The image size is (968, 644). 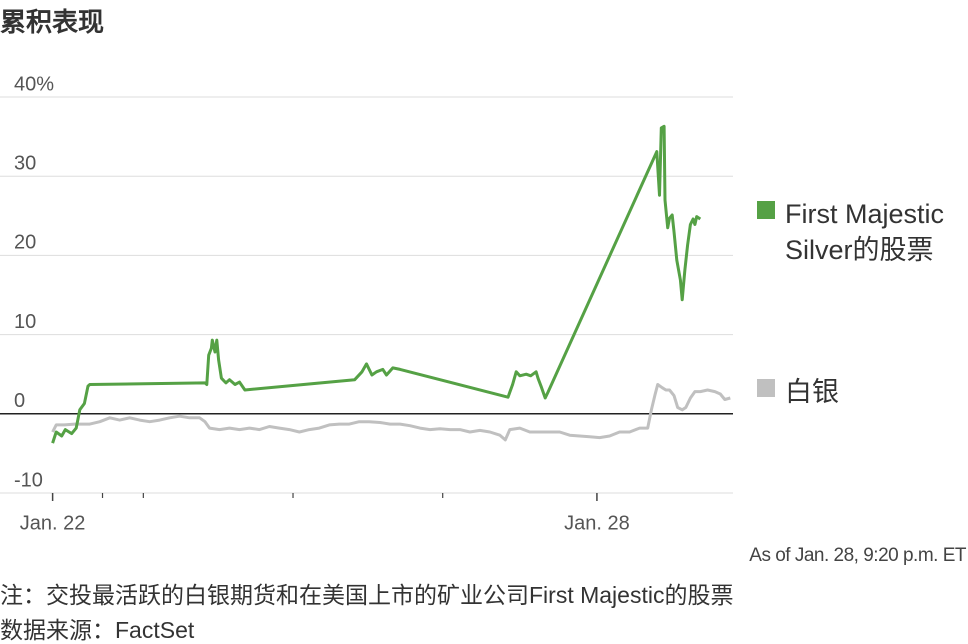 I want to click on legend-label: 白银, so click(x=812, y=392).